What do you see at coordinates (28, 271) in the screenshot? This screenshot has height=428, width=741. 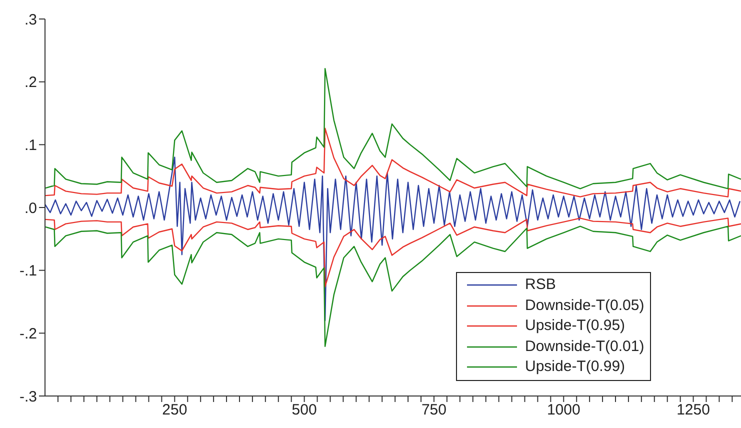 I see `y-tick-label: -.1` at bounding box center [28, 271].